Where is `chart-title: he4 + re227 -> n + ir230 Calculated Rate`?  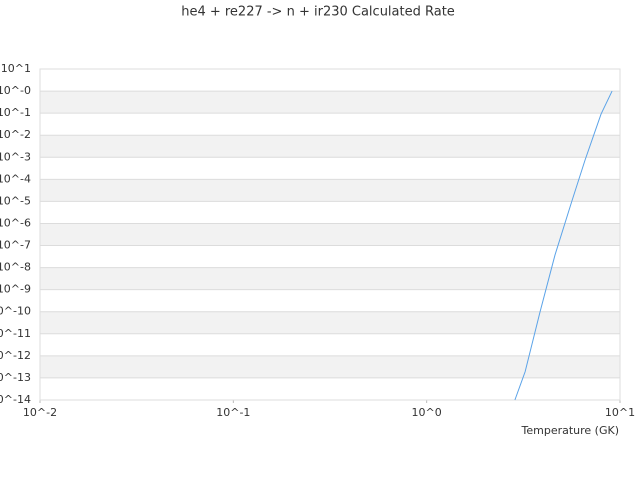 chart-title: he4 + re227 -> n + ir230 Calculated Rate is located at coordinates (318, 12).